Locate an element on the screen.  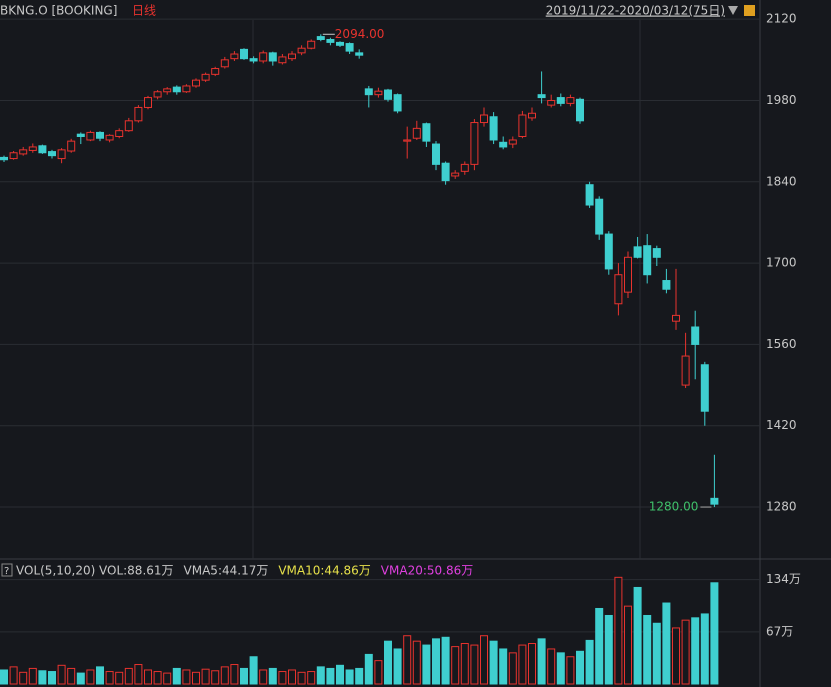
dropdown-icon is located at coordinates (733, 10).